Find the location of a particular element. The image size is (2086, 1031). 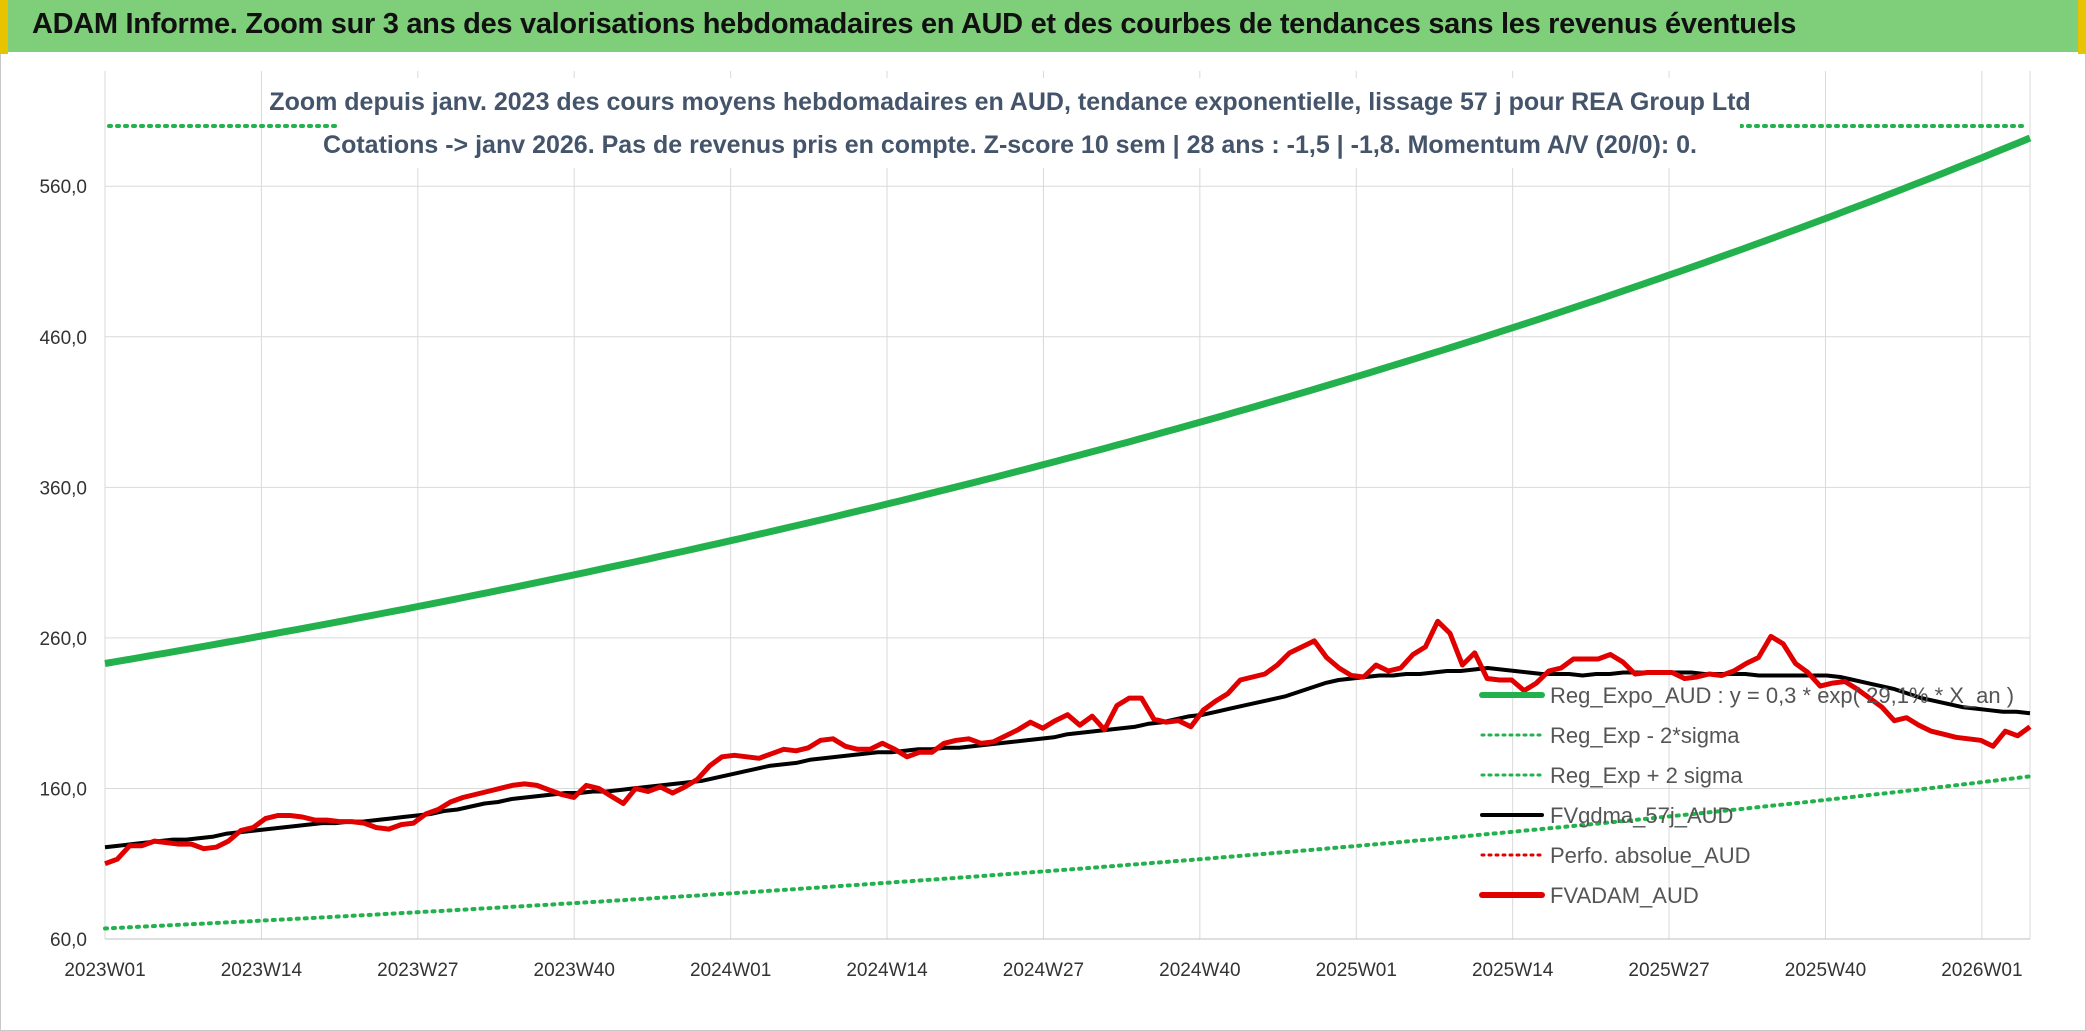

x-tick-label: 2023W40 is located at coordinates (574, 970).